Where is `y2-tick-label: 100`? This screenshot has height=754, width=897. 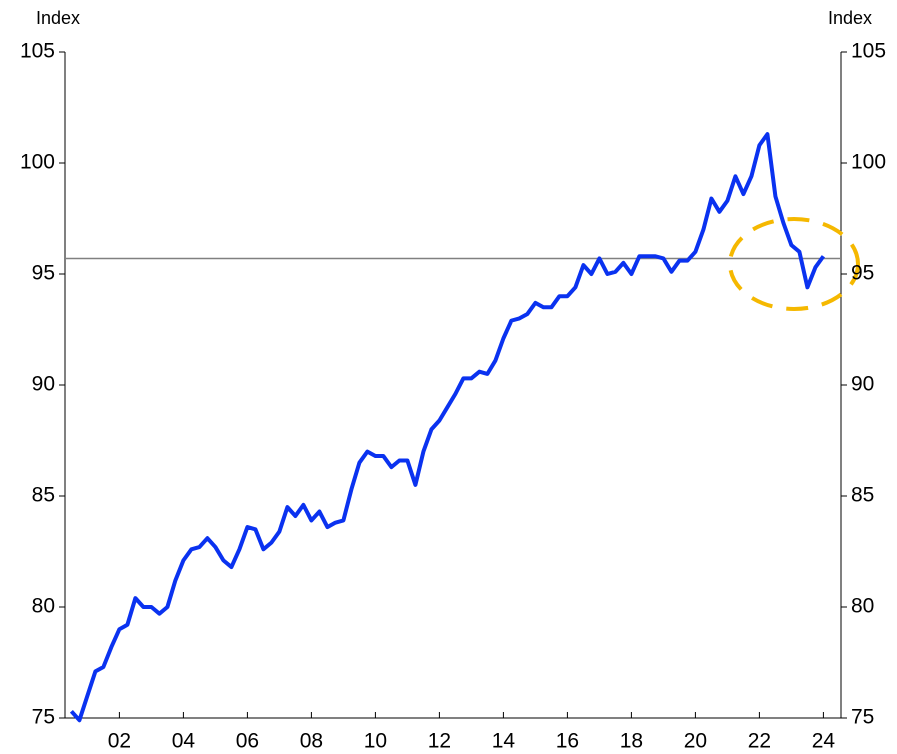 y2-tick-label: 100 is located at coordinates (868, 162).